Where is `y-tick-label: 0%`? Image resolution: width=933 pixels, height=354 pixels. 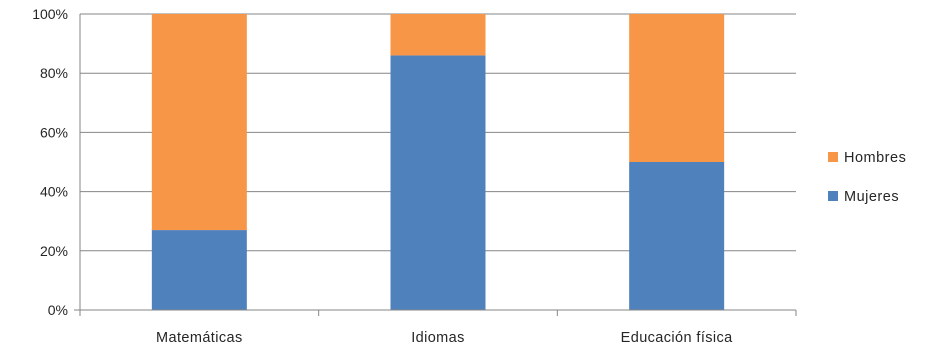
y-tick-label: 0% is located at coordinates (58, 310).